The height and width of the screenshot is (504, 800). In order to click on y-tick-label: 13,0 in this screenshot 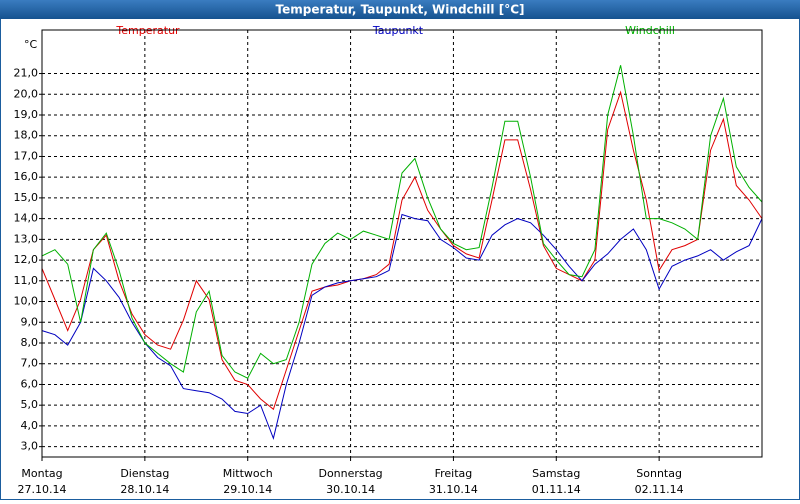, I will do `click(26, 238)`.